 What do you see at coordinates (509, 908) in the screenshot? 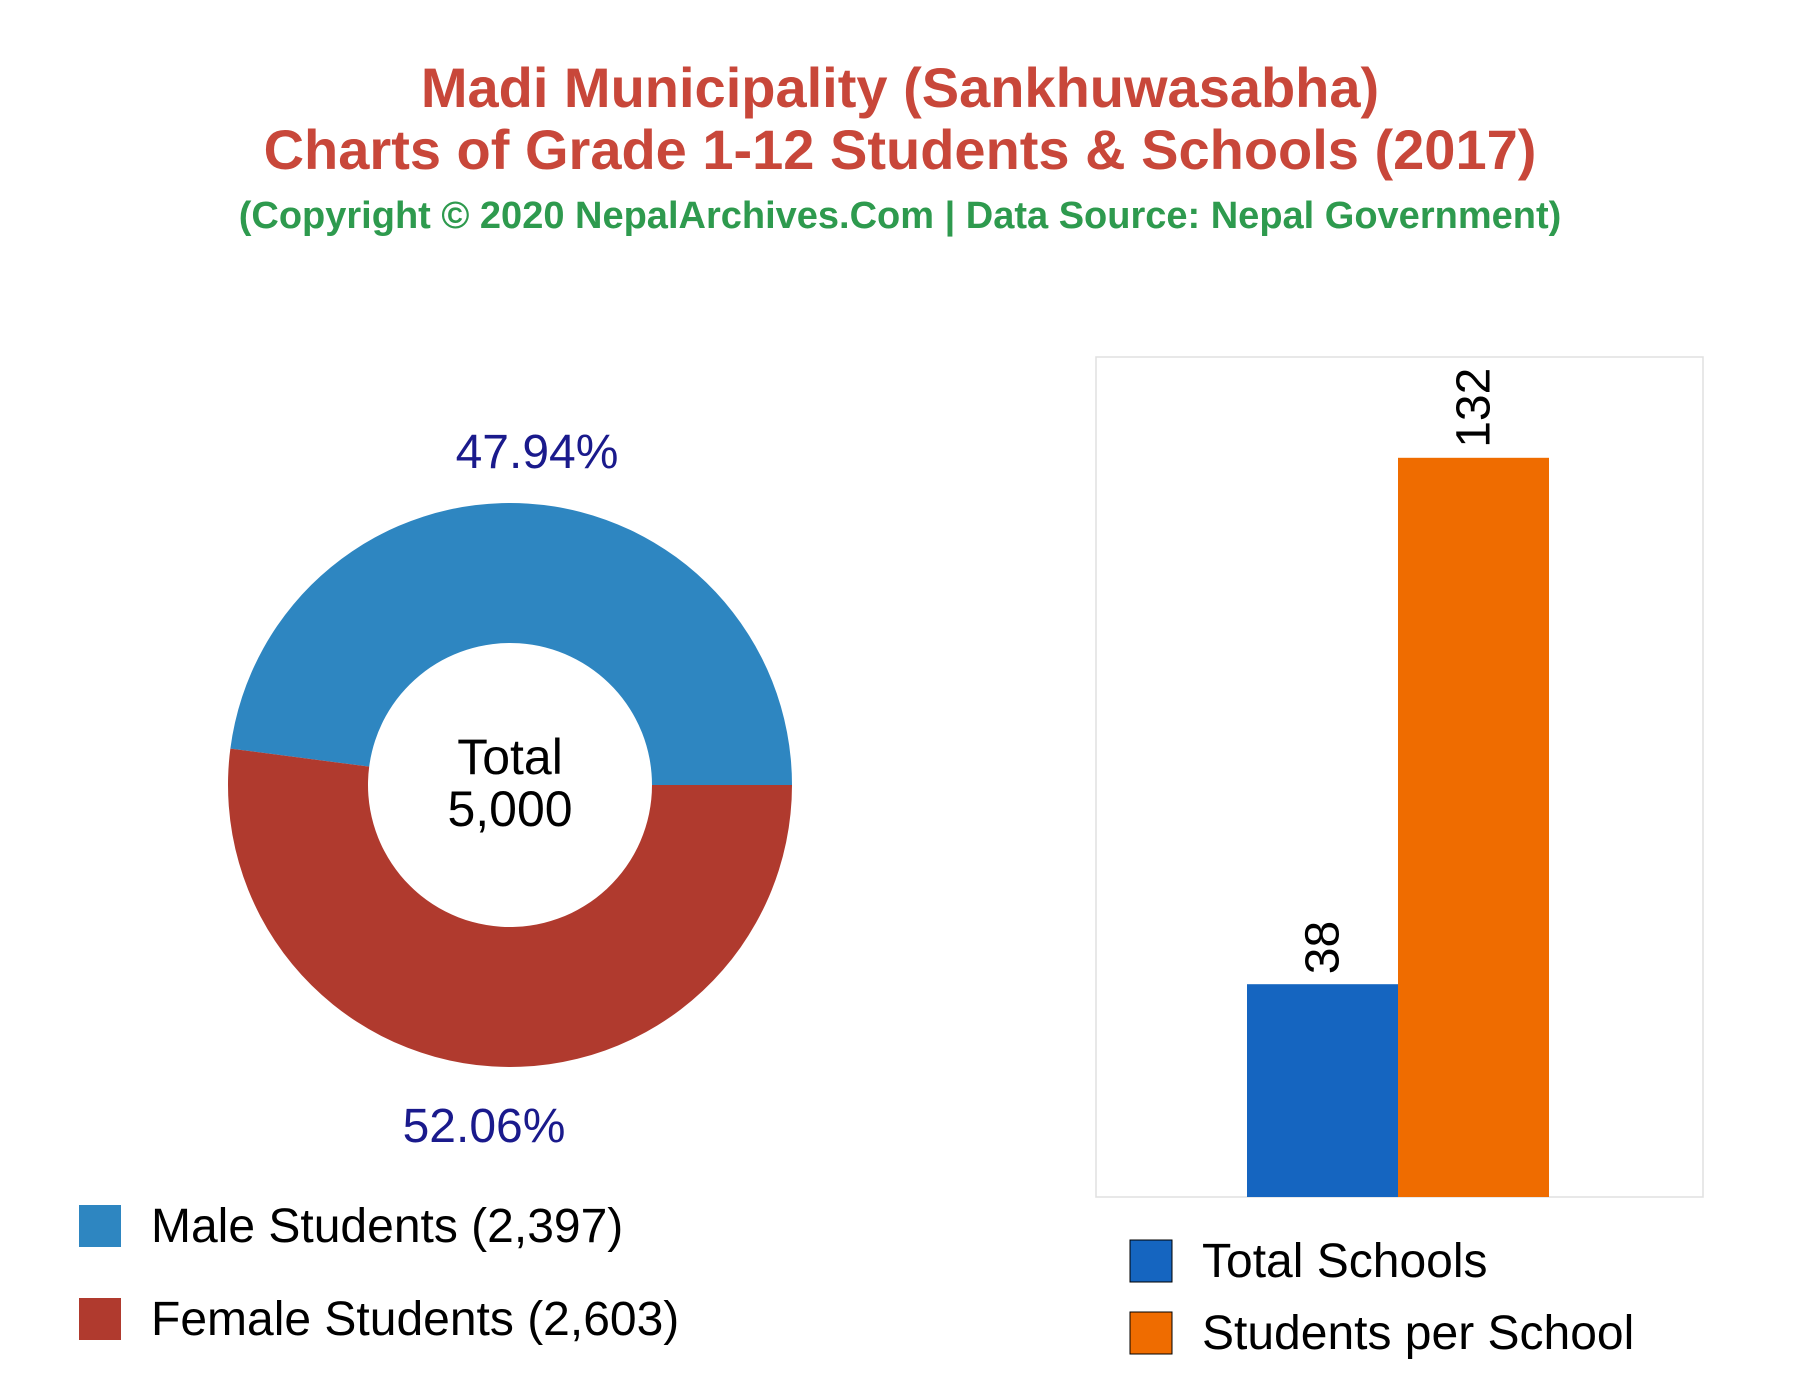
I see `donut-slice-female-students` at bounding box center [509, 908].